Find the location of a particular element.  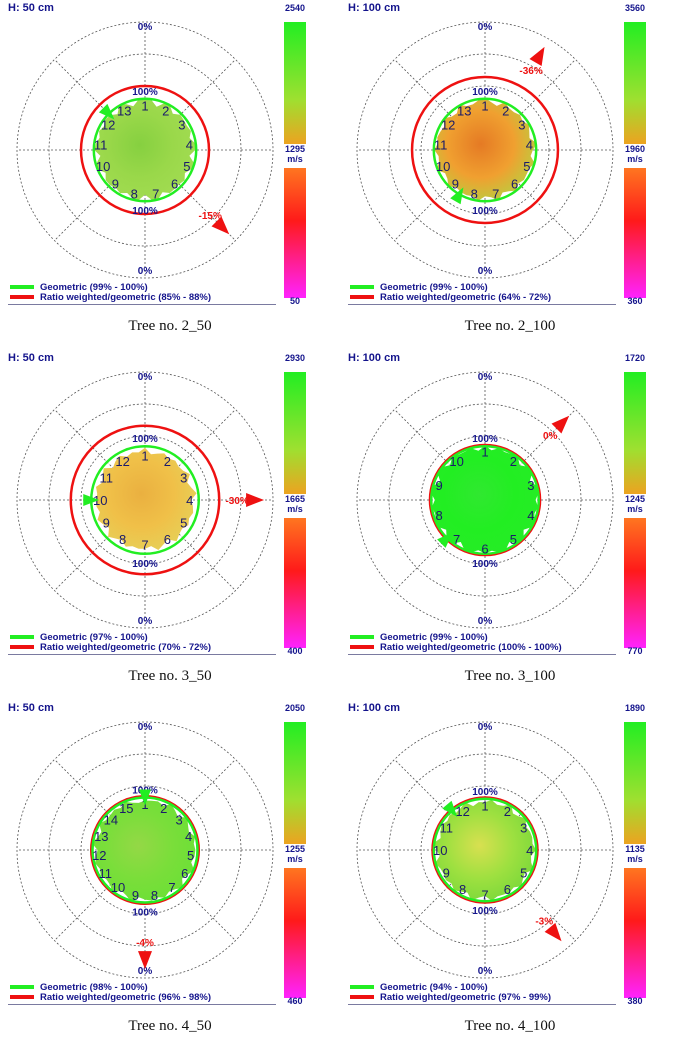

scale-min: 770 is located at coordinates (635, 651).